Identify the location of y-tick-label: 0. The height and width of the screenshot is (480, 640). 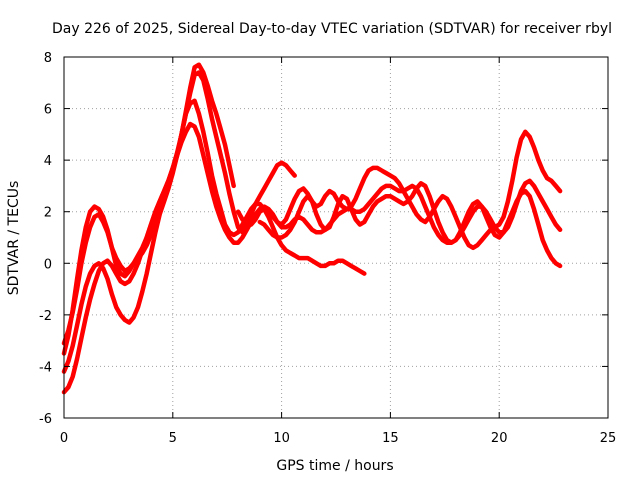
(48, 264).